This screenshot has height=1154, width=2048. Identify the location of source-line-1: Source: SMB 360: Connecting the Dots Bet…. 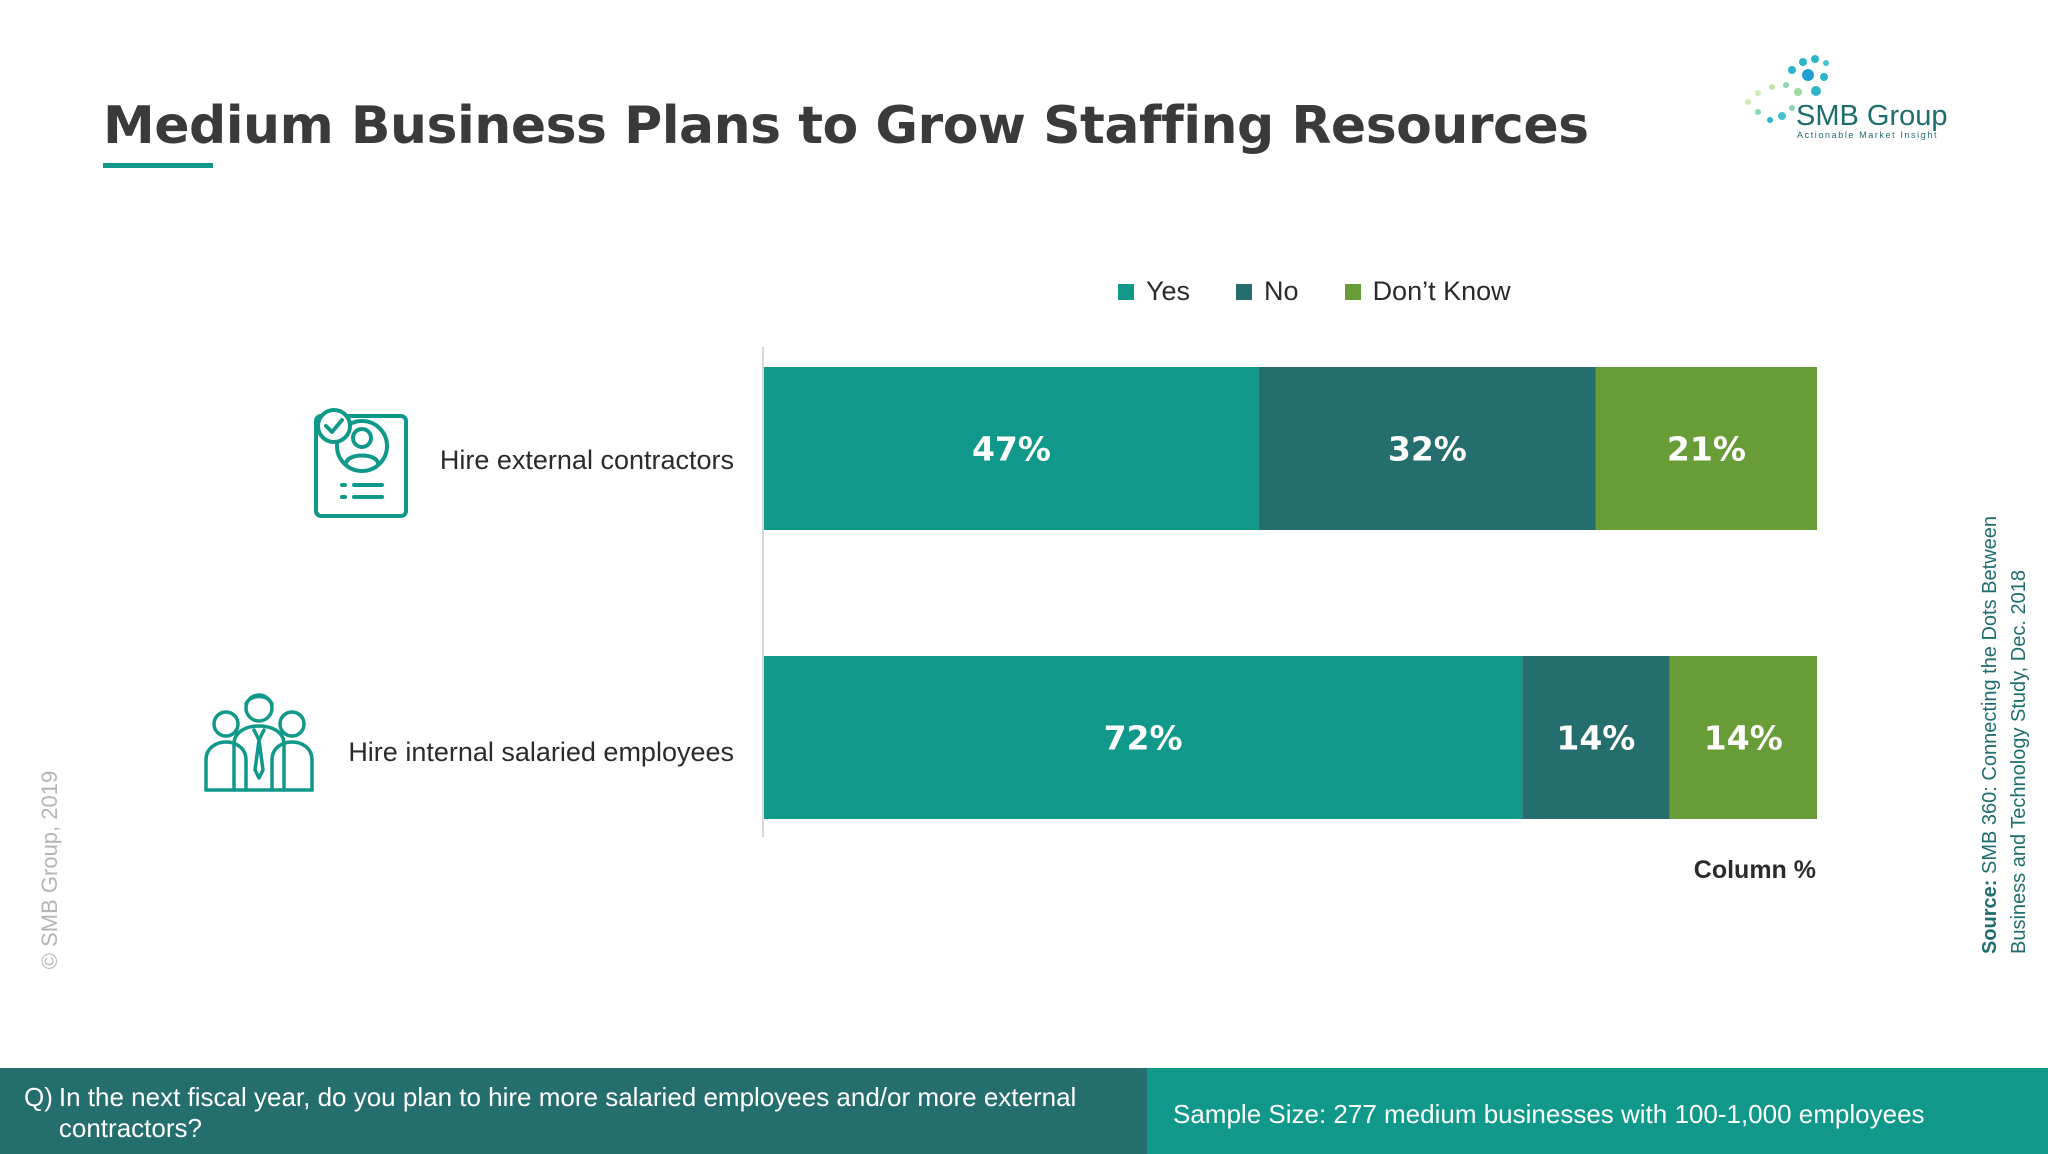
(1990, 735).